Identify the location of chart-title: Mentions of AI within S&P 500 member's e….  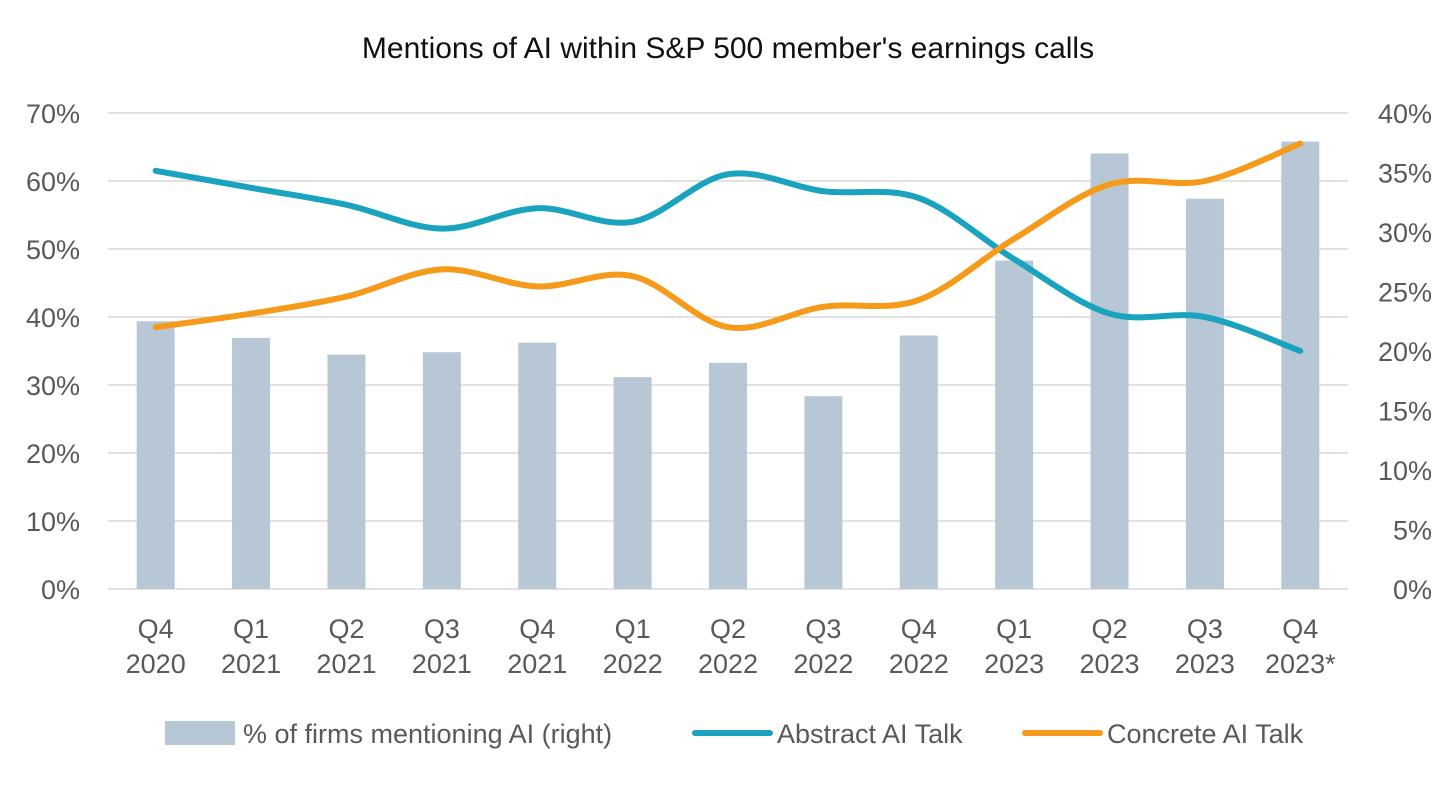
(728, 48).